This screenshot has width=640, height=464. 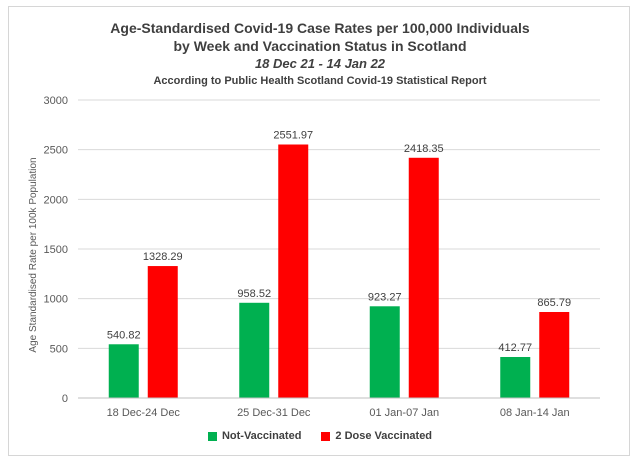 I want to click on x-tick-label: 18 Dec-24 Dec, so click(x=144, y=413).